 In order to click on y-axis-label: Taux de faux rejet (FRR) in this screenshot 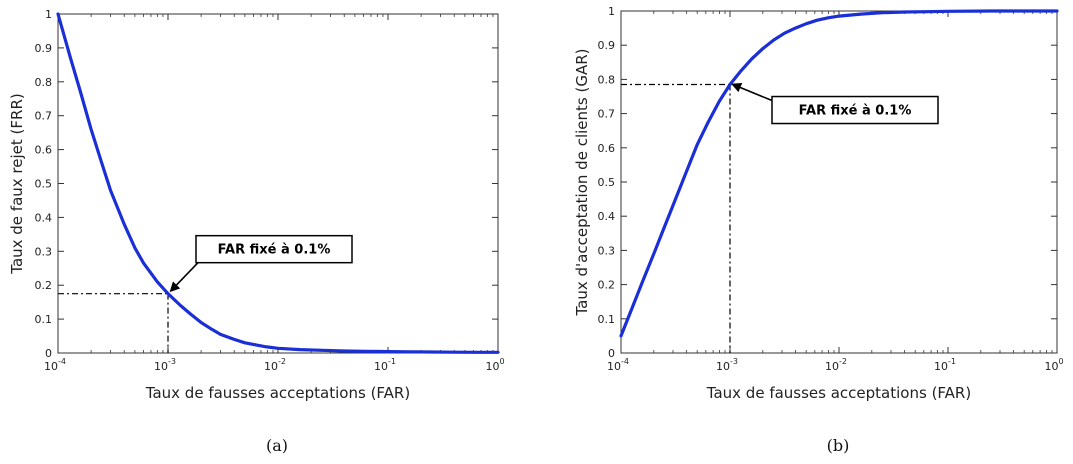, I will do `click(17, 183)`.